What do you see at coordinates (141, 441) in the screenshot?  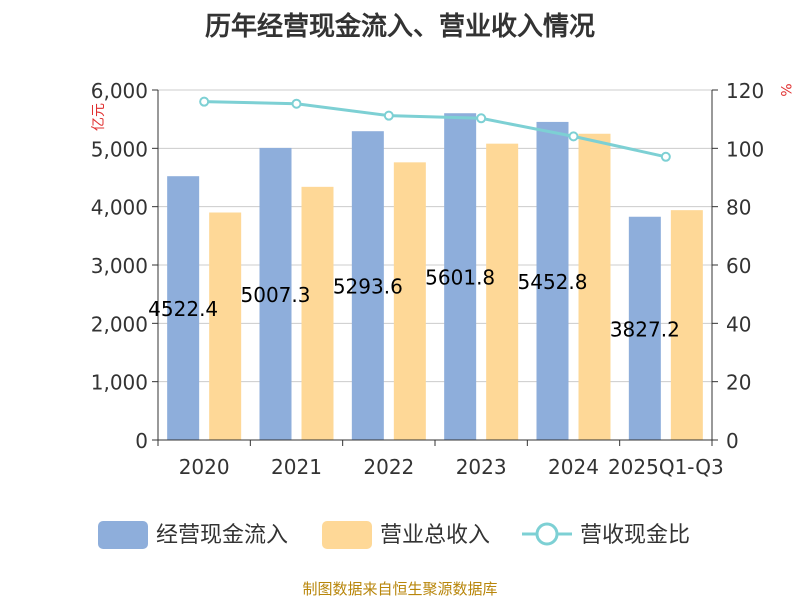 I see `left-tick-label: 0` at bounding box center [141, 441].